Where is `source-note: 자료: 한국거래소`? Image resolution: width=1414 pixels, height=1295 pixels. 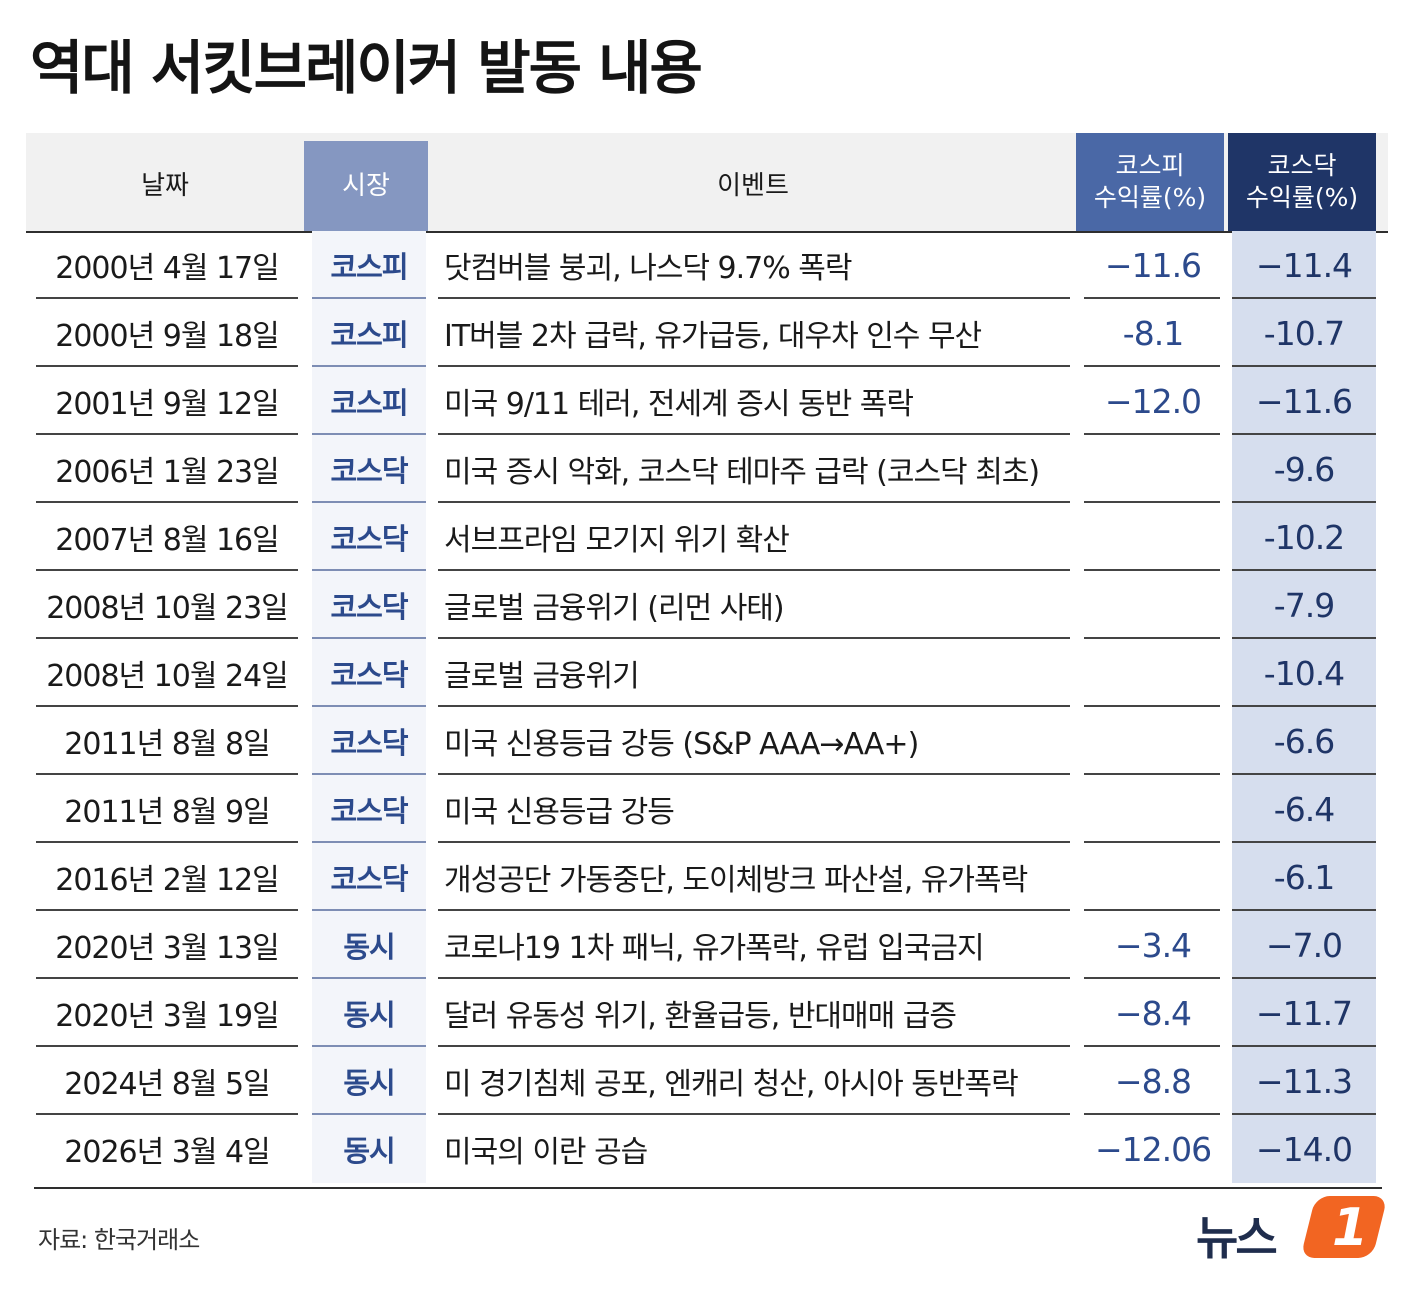 source-note: 자료: 한국거래소 is located at coordinates (119, 1240).